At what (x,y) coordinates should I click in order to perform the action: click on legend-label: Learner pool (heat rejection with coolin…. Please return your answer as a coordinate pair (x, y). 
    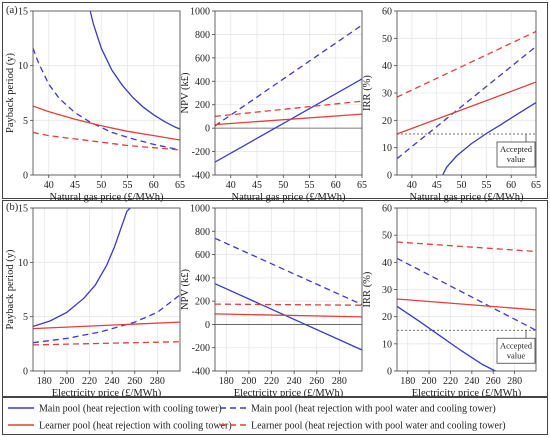
    Looking at the image, I should click on (135, 426).